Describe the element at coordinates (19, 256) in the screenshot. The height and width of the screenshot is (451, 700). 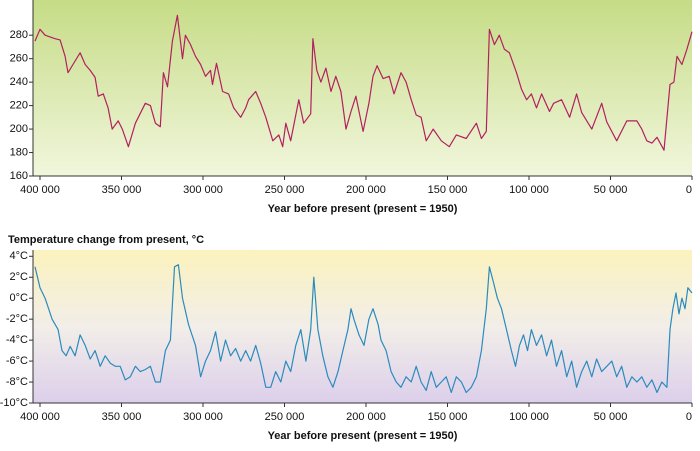
I see `y-tick-label: 4°C` at that location.